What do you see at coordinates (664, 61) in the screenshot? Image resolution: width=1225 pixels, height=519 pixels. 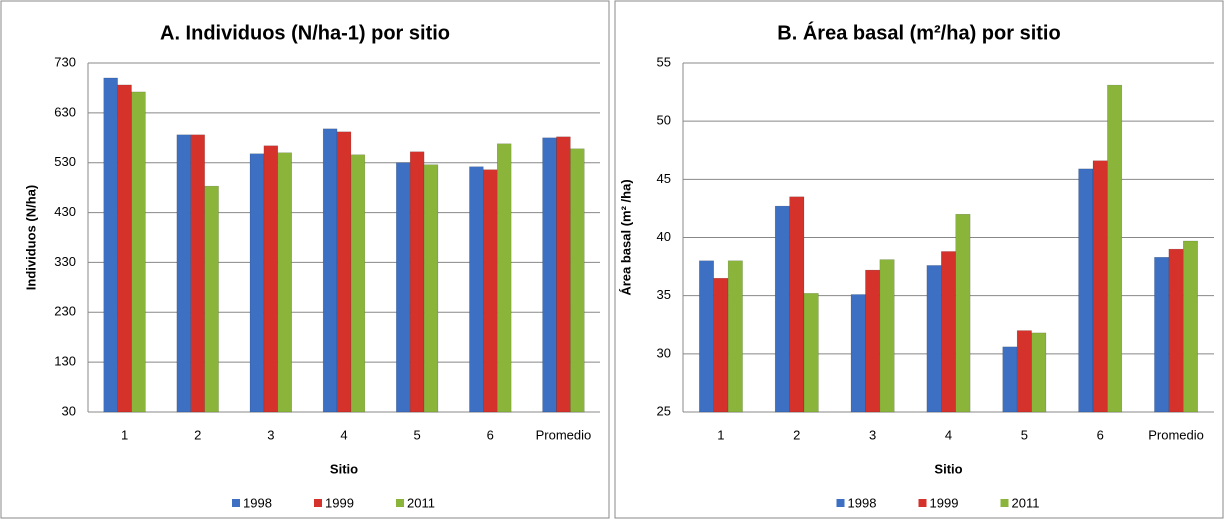 I see `y-tick-label: 55` at bounding box center [664, 61].